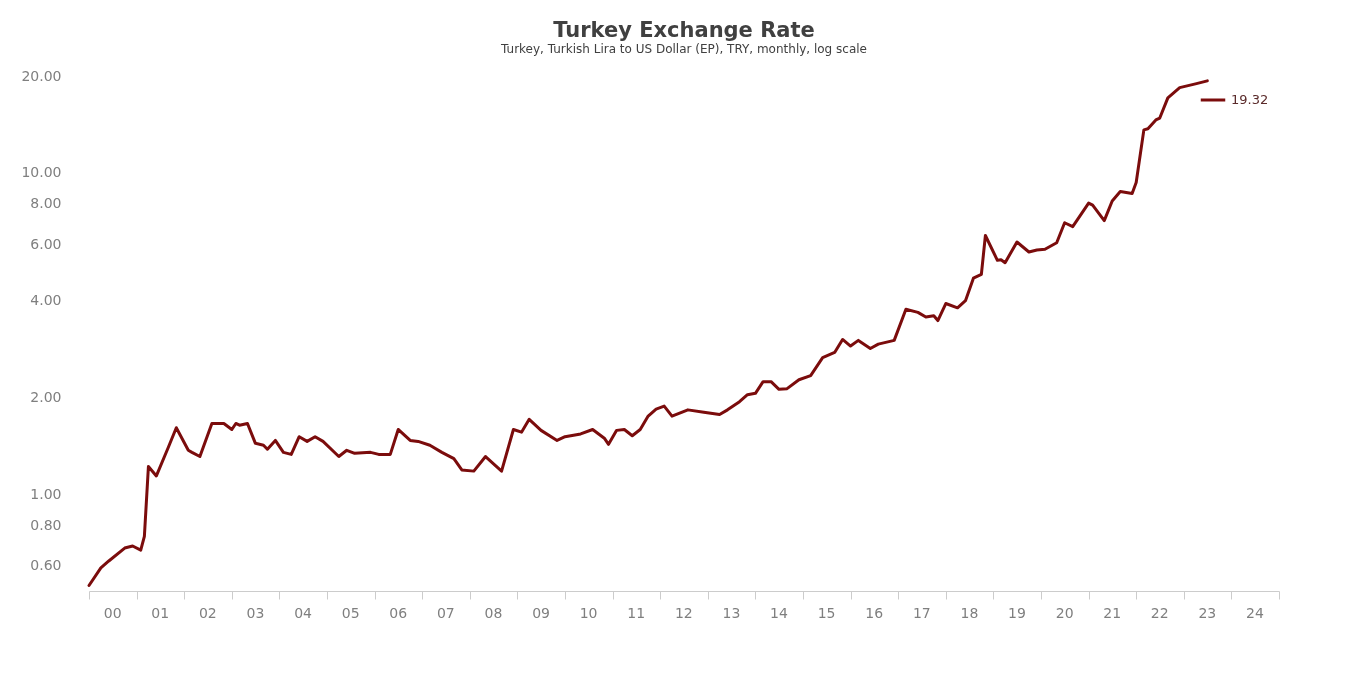 The width and height of the screenshot is (1363, 693). I want to click on x-tick-label: 00, so click(112, 613).